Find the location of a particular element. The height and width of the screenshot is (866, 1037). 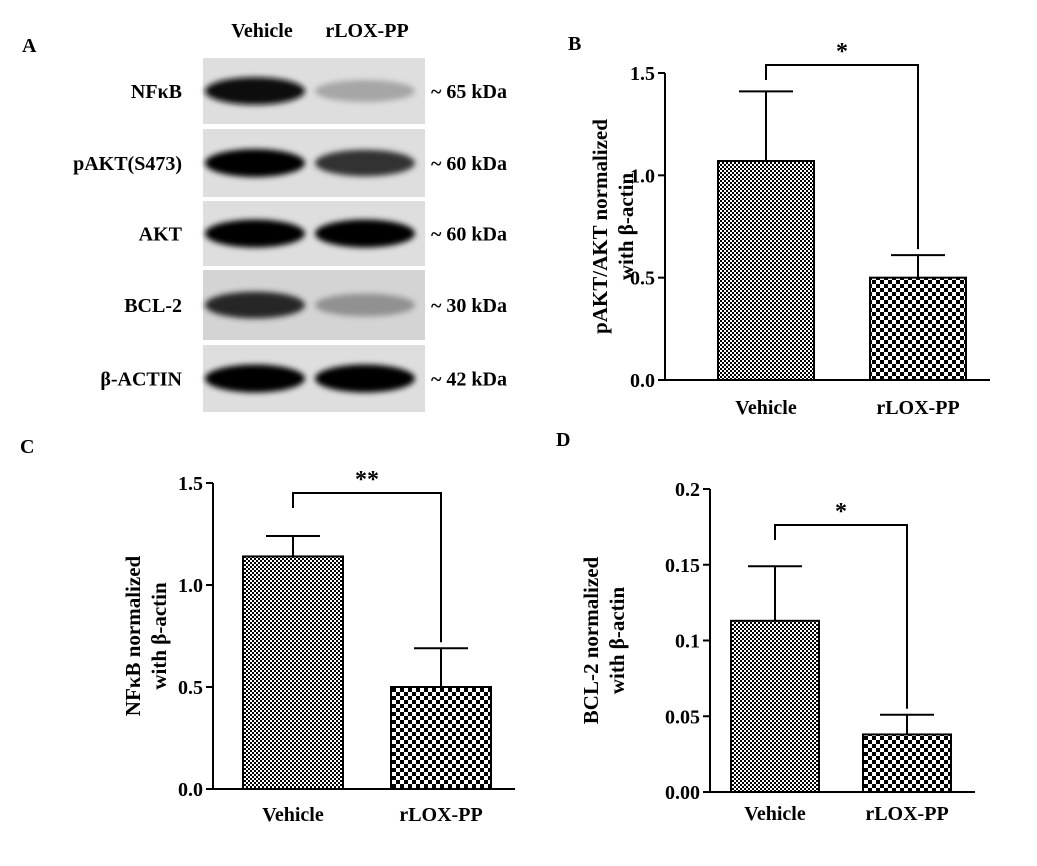

blot-column-label: Vehicle is located at coordinates (262, 31).